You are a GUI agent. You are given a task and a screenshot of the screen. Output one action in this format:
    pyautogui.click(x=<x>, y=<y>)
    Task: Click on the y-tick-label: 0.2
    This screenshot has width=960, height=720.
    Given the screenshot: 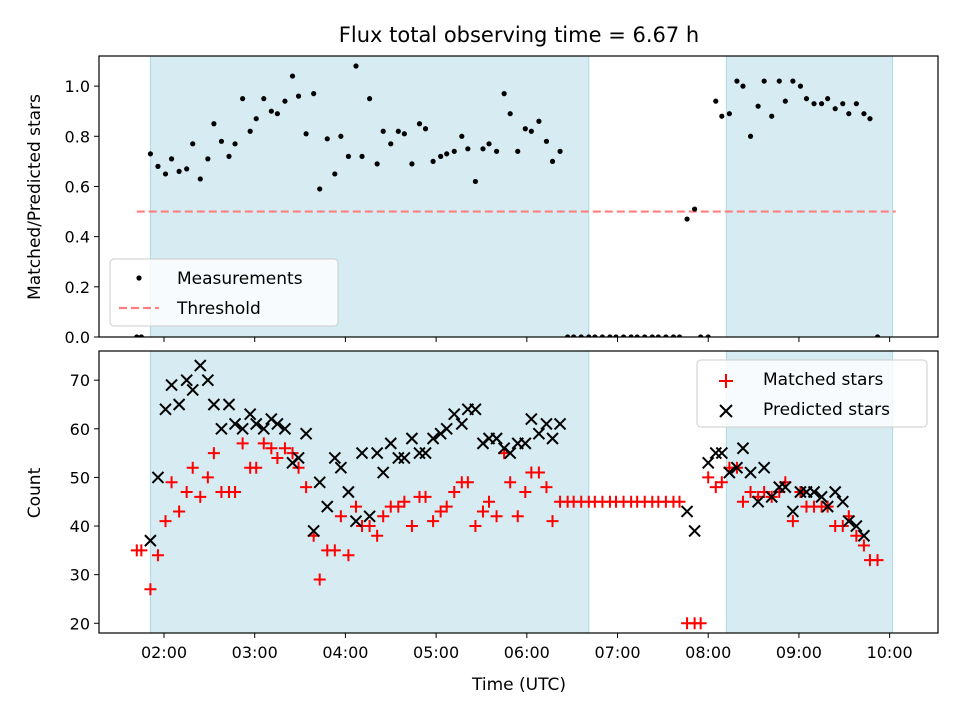 What is the action you would take?
    pyautogui.click(x=77, y=287)
    